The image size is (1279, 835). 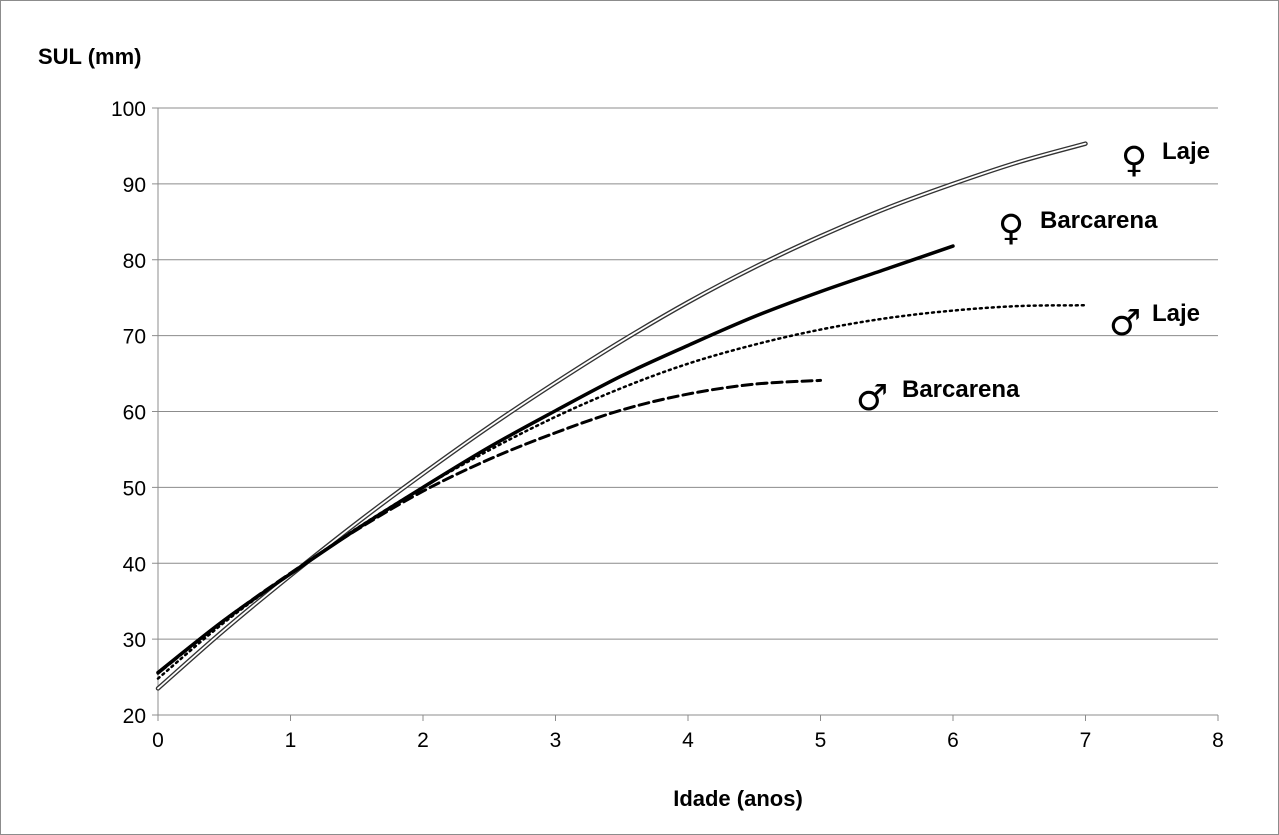 I want to click on y-tick-label: 90, so click(x=134, y=185).